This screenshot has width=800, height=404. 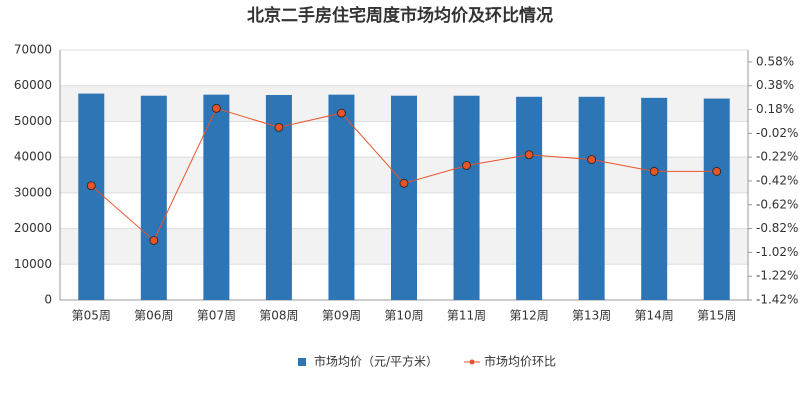 I want to click on y2-tick-label: -1.42%, so click(x=777, y=300).